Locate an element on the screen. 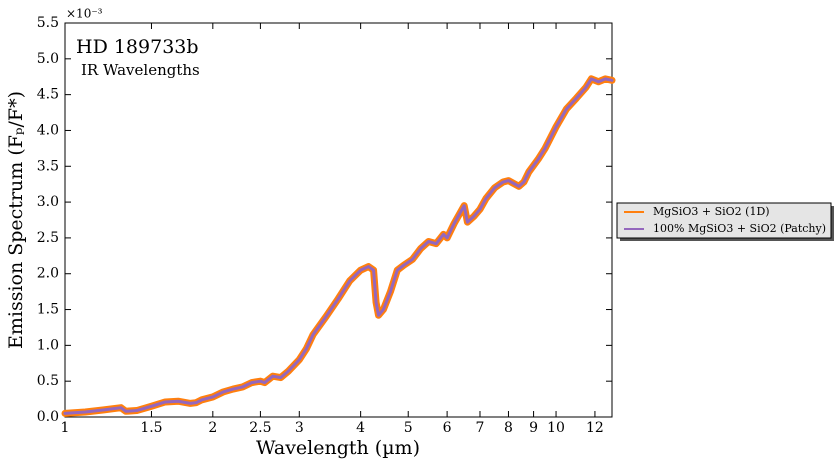 The image size is (840, 467). x-tick-label: 6 is located at coordinates (447, 428).